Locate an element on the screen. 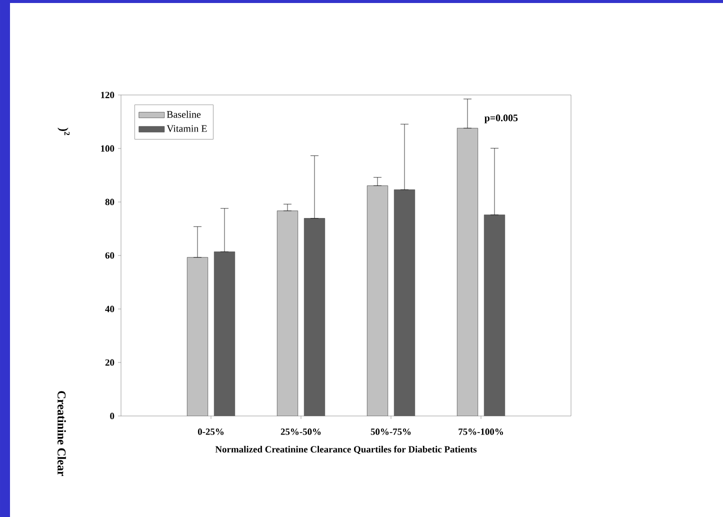  x-tick-label: 50%-75% is located at coordinates (390, 431).